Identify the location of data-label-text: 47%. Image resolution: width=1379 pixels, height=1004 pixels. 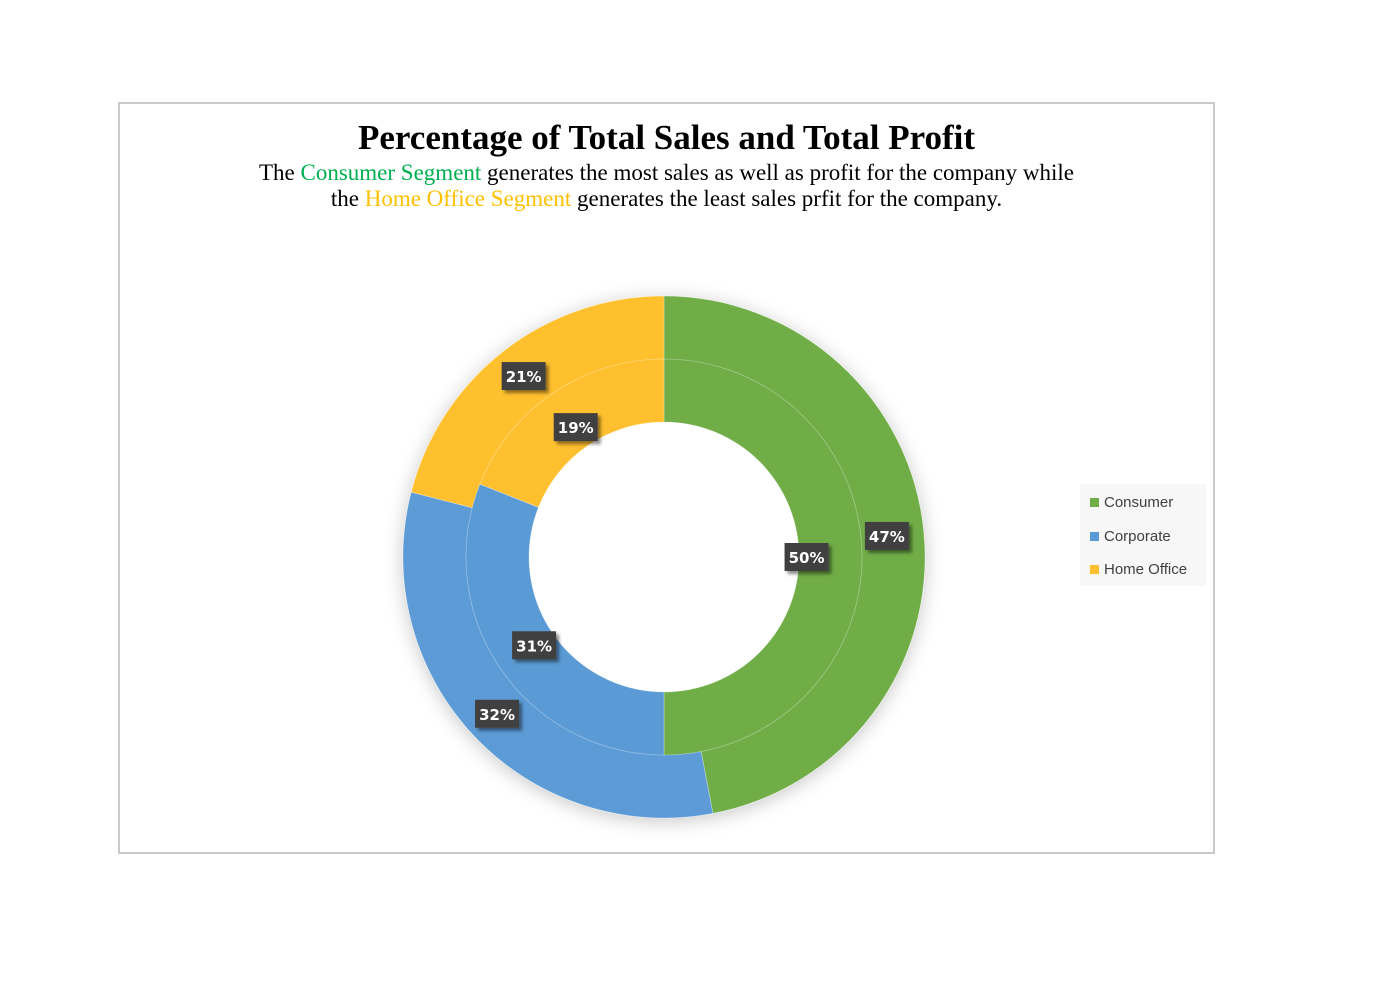
(887, 537).